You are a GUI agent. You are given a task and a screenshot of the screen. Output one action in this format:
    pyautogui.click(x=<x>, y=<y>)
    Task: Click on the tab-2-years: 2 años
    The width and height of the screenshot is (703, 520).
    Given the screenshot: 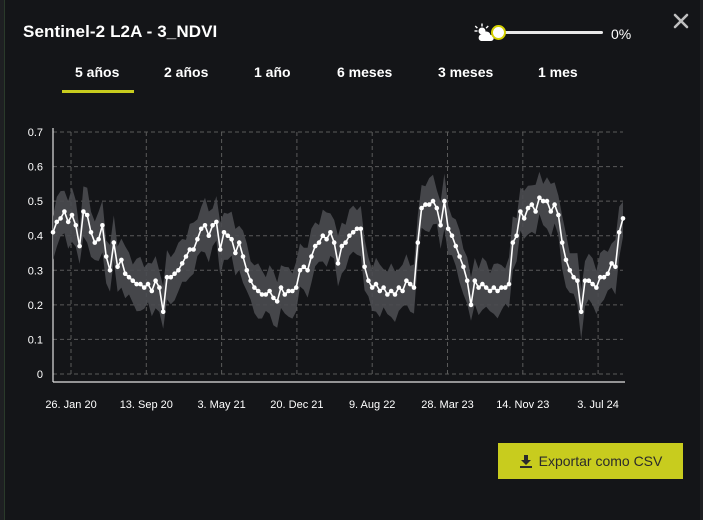 What is the action you would take?
    pyautogui.click(x=186, y=72)
    